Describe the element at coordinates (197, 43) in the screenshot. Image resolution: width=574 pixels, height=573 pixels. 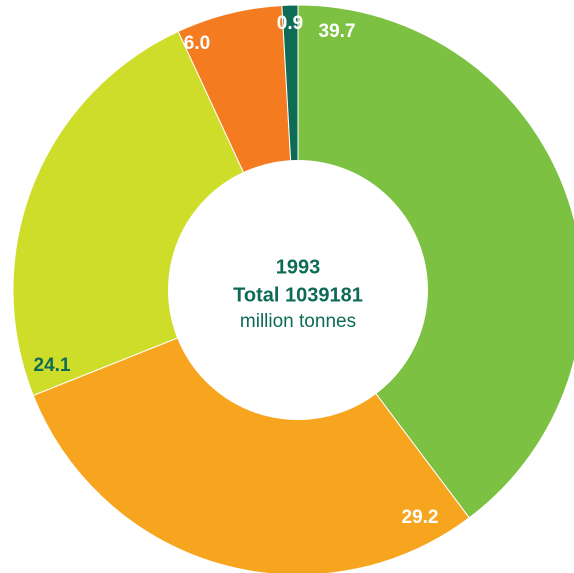
I see `value-label: 6.0` at that location.